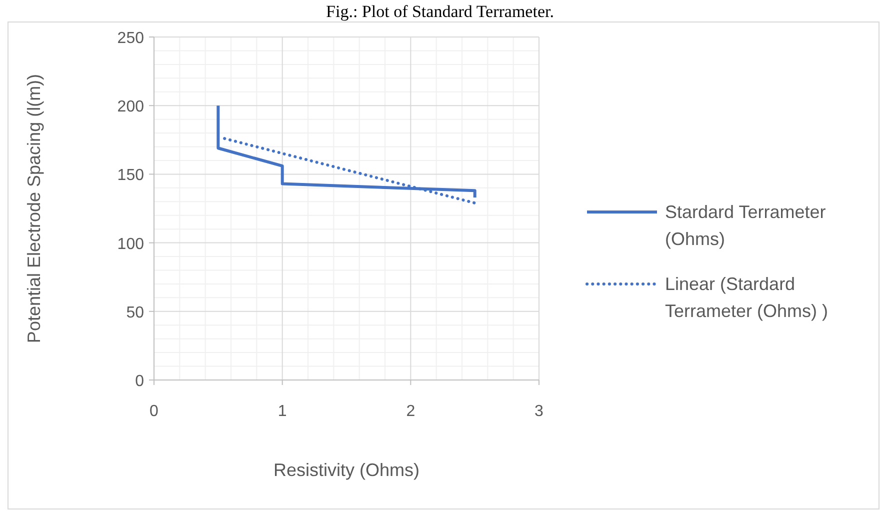 The width and height of the screenshot is (881, 511). What do you see at coordinates (440, 11) in the screenshot?
I see `chart-title: Fig.: Plot of Standard Terrameter.` at bounding box center [440, 11].